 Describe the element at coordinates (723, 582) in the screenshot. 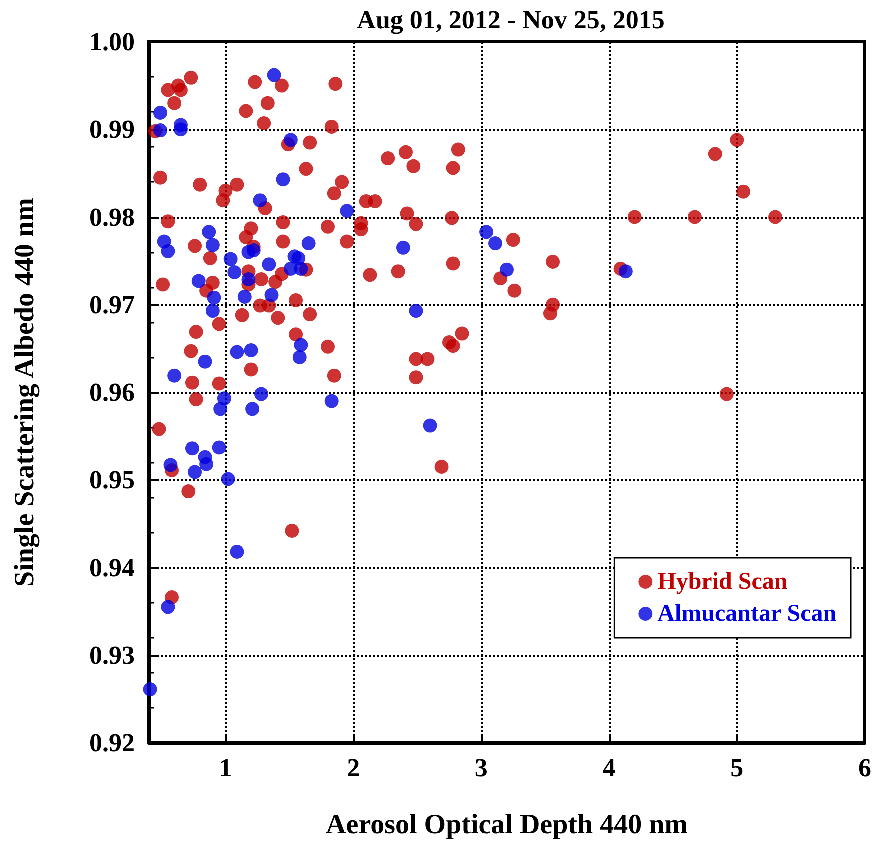

I see `legend-label: Hybrid Scan` at that location.